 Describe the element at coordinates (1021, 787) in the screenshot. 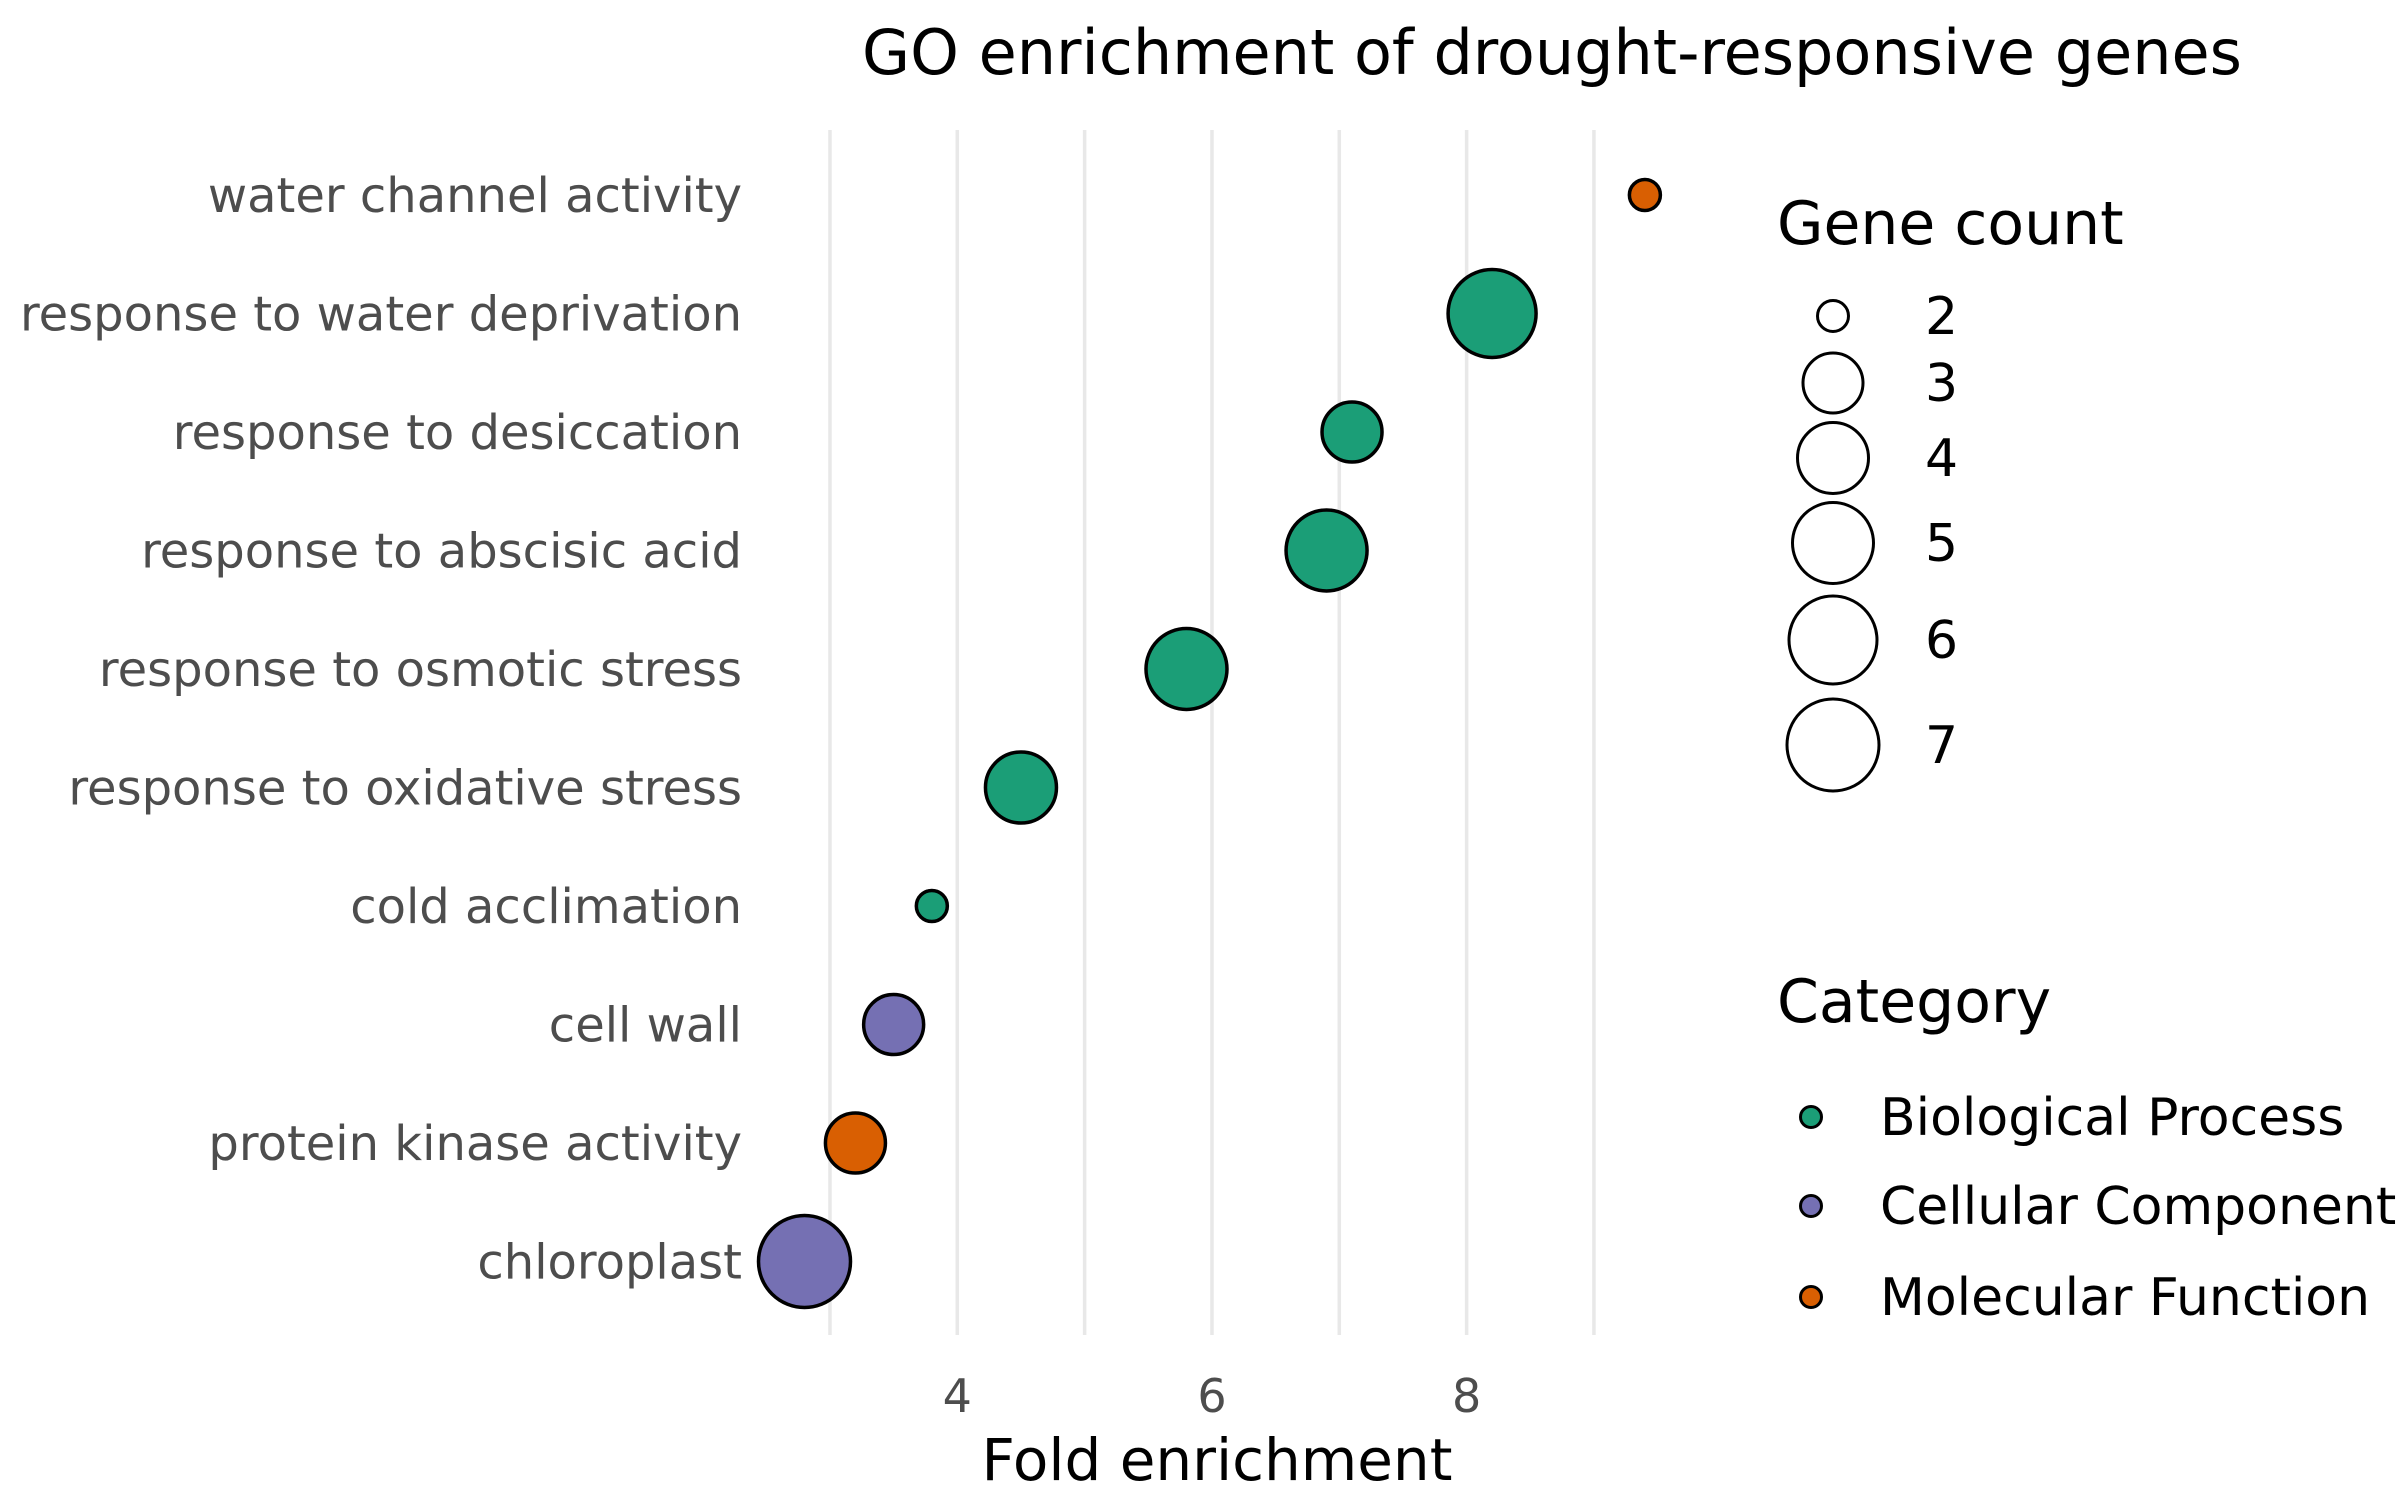

I see `dot-response-to-oxidative-stress` at that location.